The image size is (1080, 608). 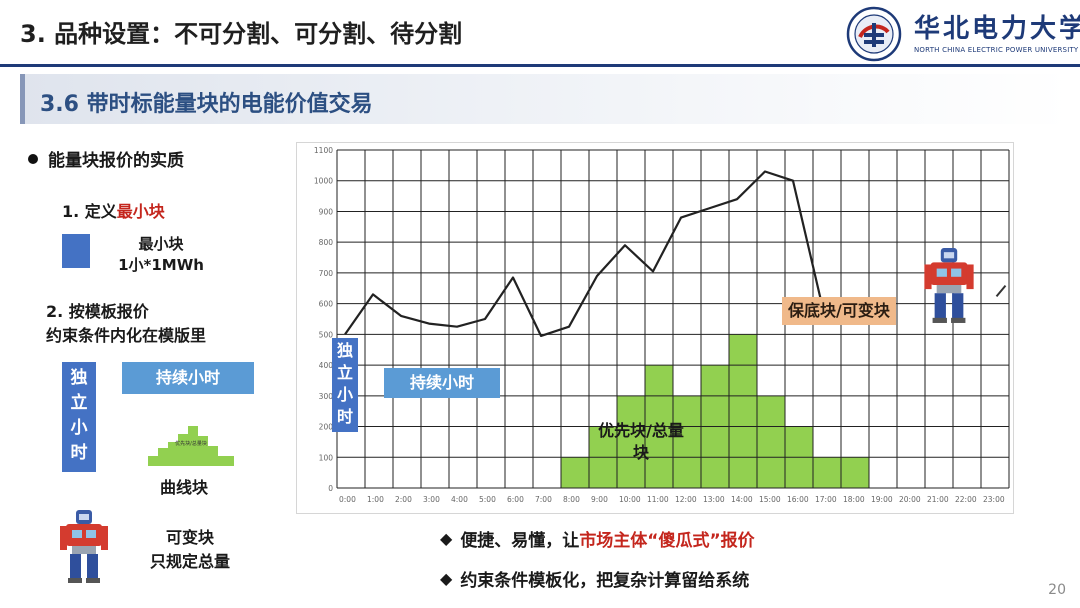 I want to click on note1-highlight: 市场主体“傻瓜式”报价, so click(x=667, y=541).